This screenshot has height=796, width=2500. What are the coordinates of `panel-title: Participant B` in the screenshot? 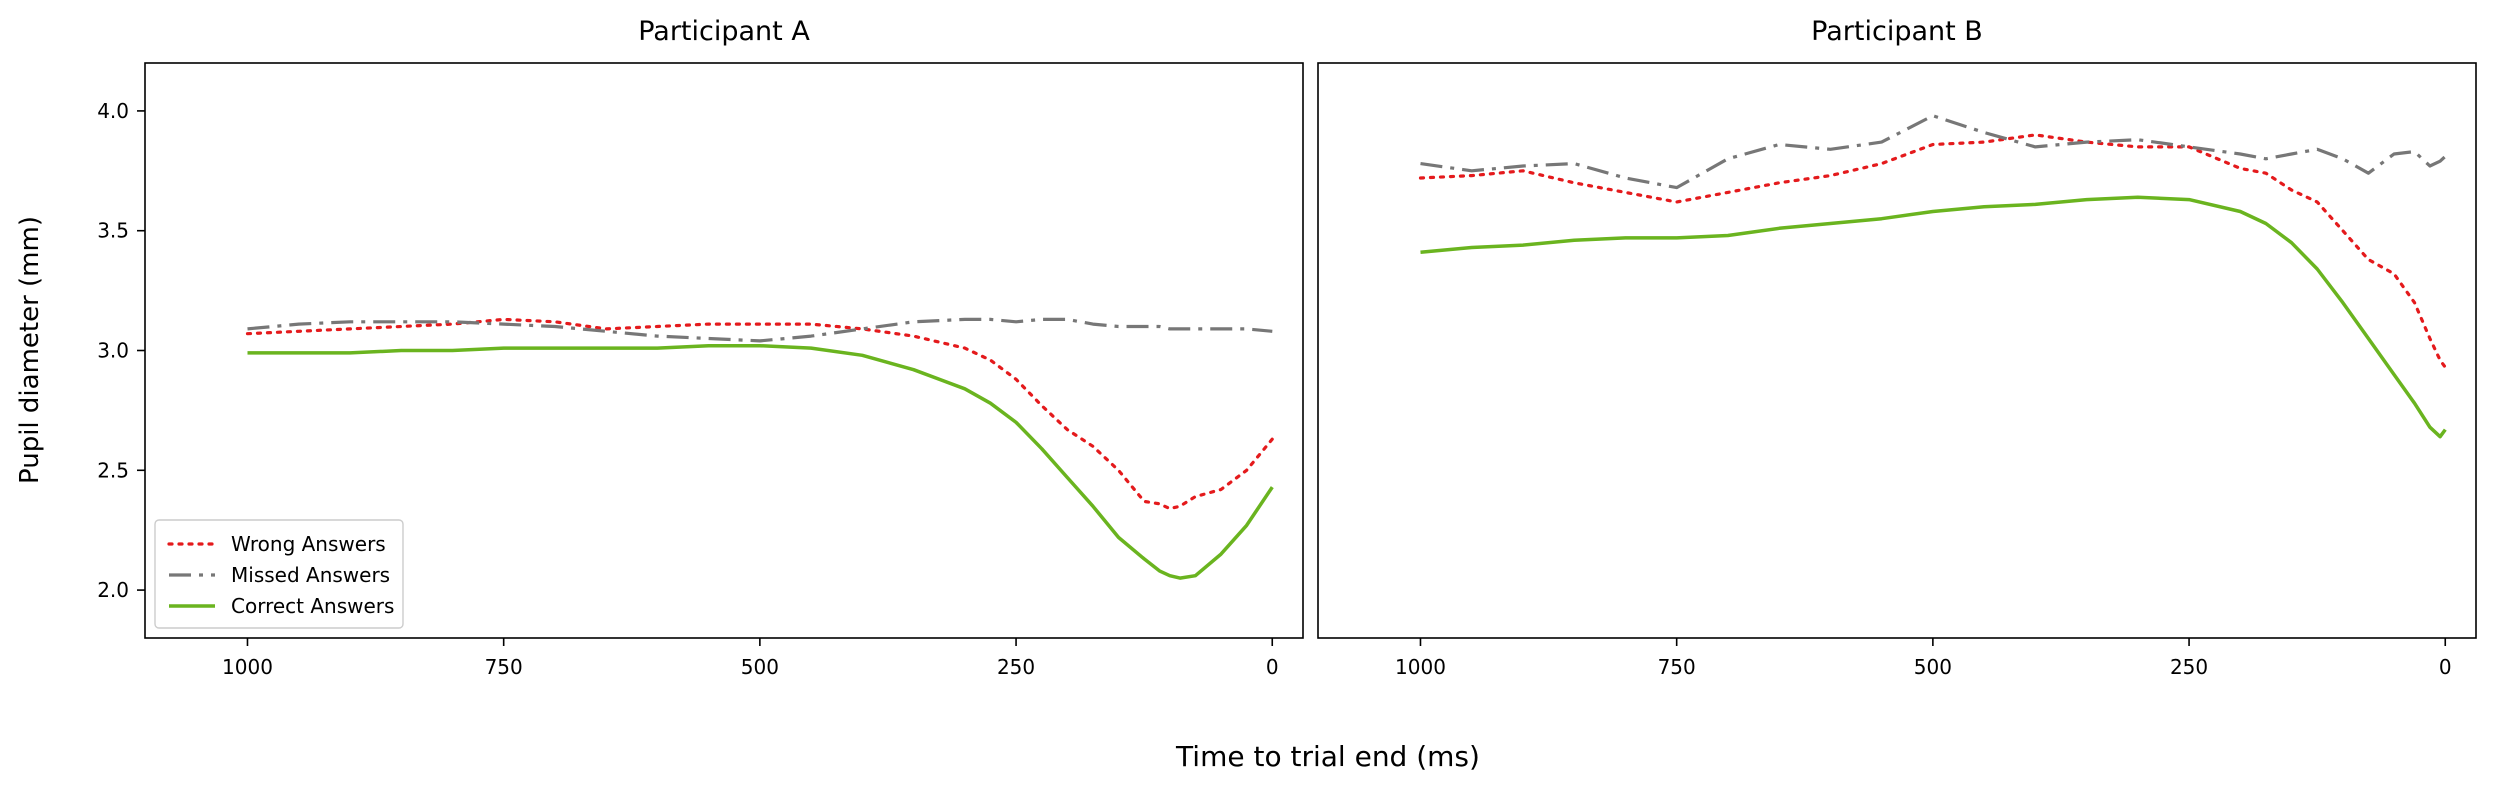 It's located at (1897, 31).